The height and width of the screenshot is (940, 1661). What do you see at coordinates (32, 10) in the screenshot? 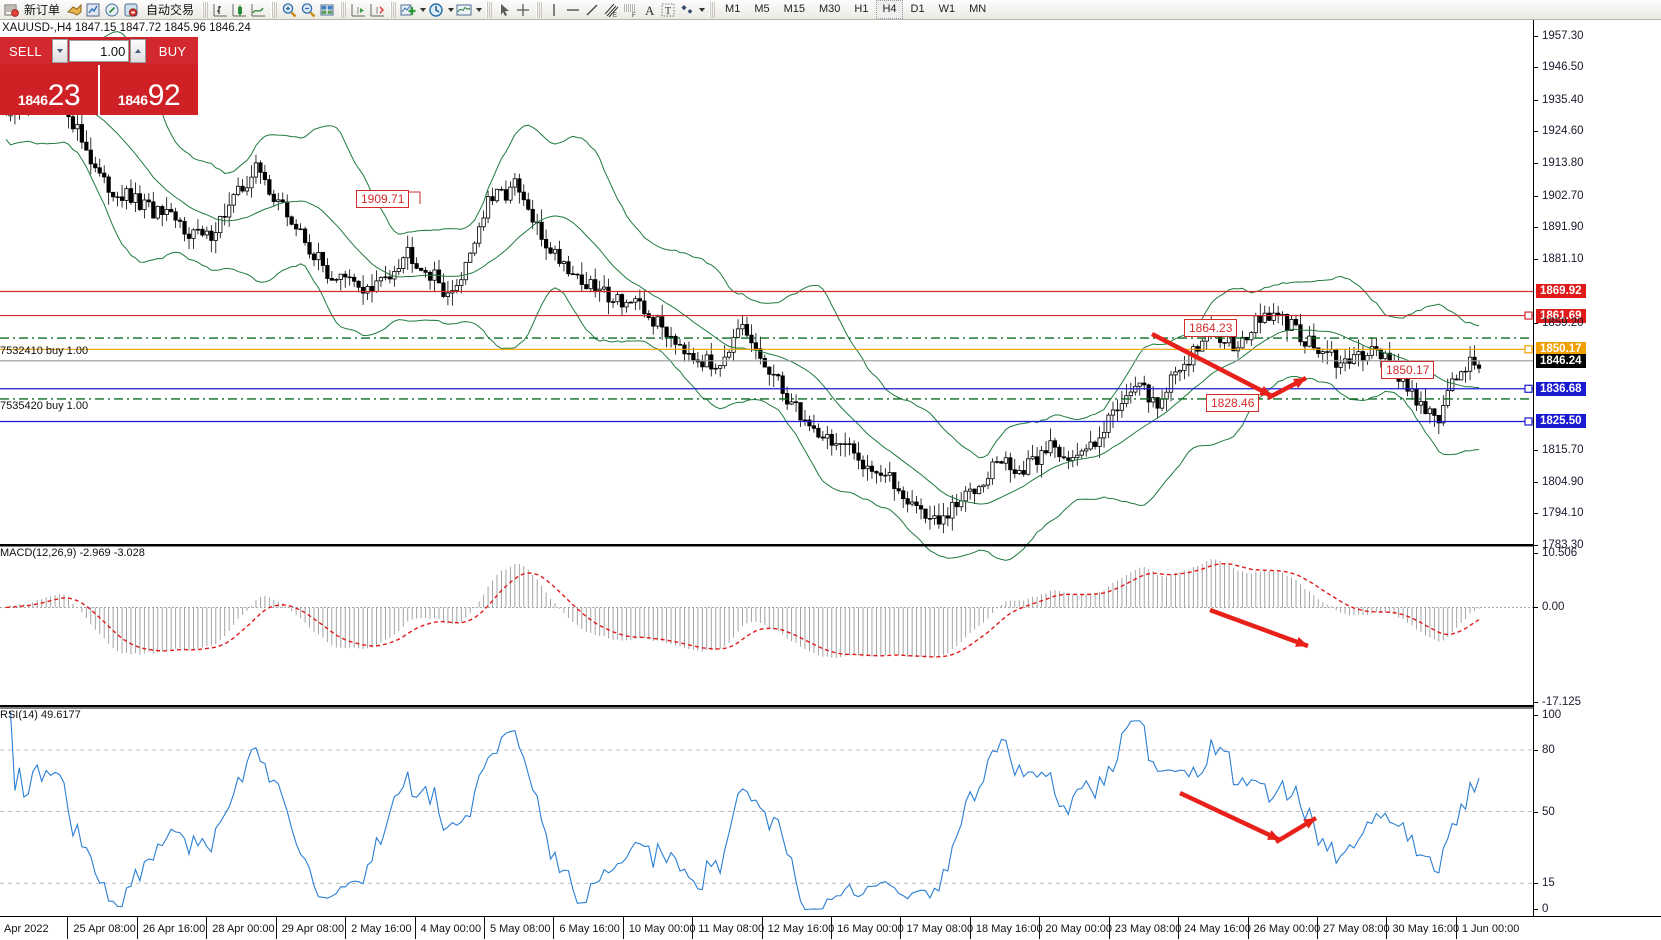
I see `new-order-button: 新订单` at bounding box center [32, 10].